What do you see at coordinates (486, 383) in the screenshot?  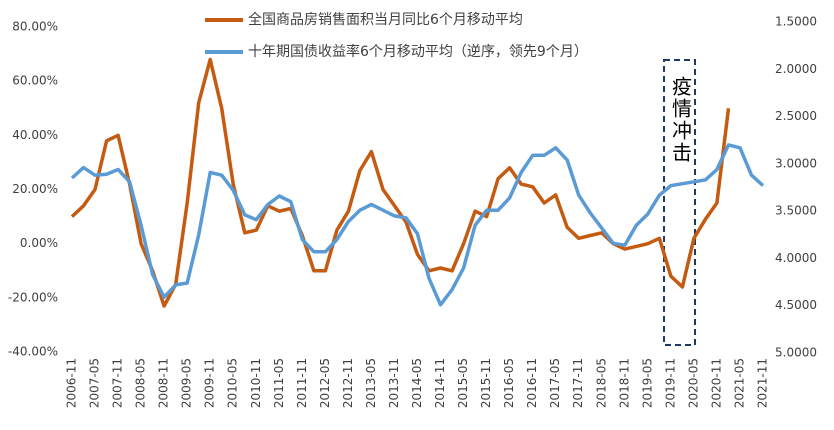 I see `x-tick-label: 2015-11` at bounding box center [486, 383].